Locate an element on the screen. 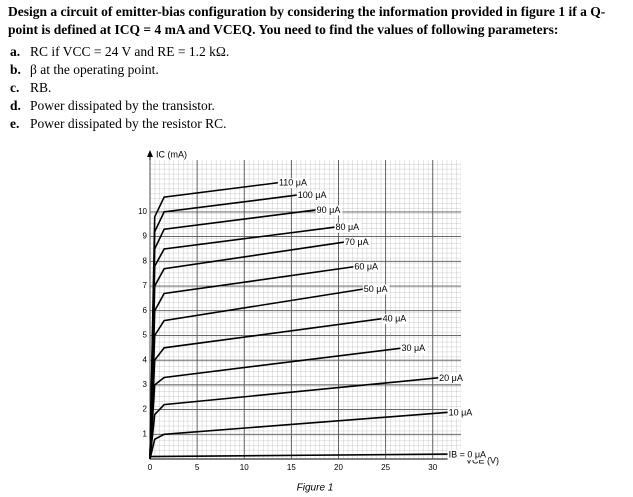 Image resolution: width=633 pixels, height=497 pixels. item: b. β at the operating point. is located at coordinates (84, 70).